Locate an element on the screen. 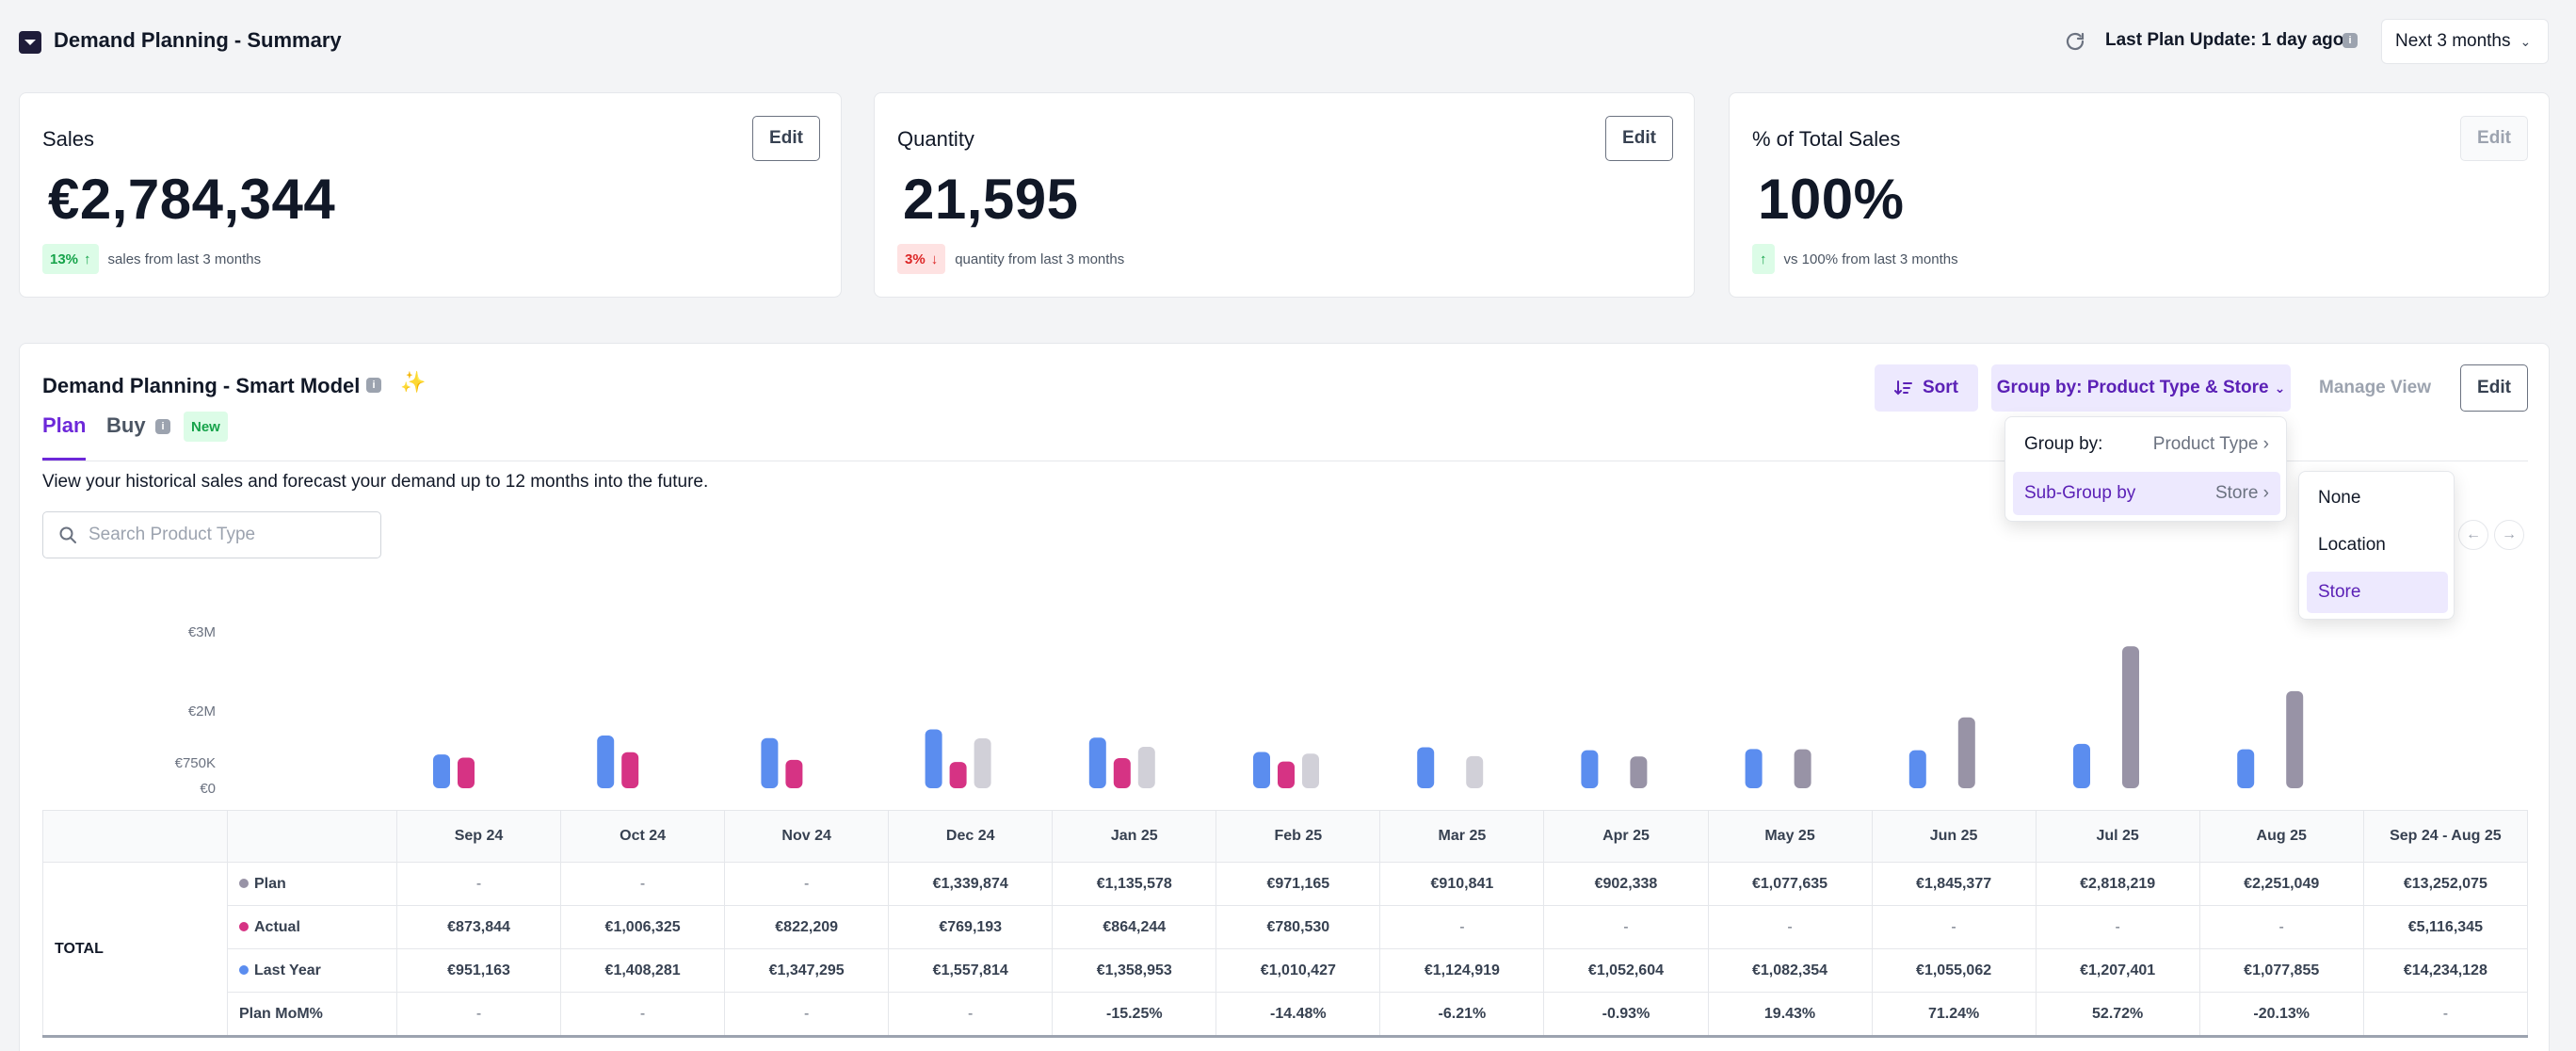 Image resolution: width=2576 pixels, height=1051 pixels. column-header: Feb 25 is located at coordinates (1298, 836).